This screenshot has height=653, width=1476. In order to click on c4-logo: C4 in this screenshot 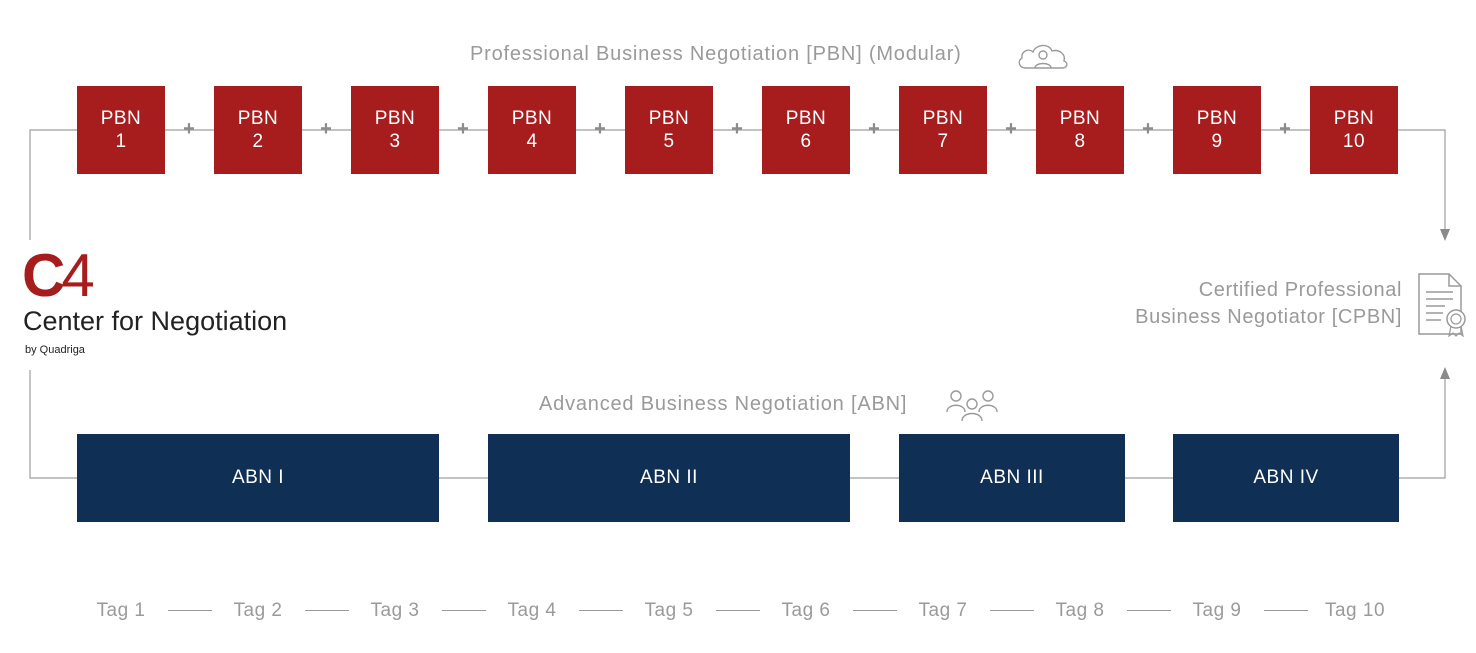, I will do `click(58, 276)`.